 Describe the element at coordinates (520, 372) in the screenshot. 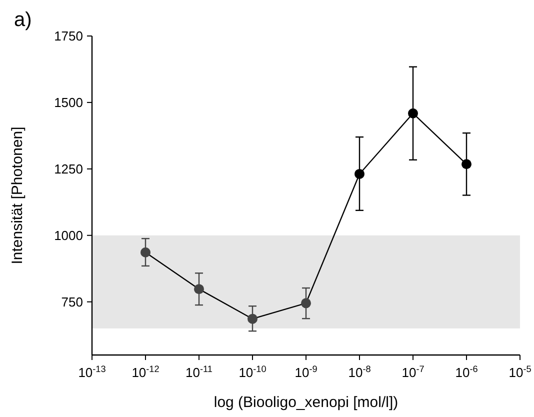

I see `x-tick-label: 10$^{-5}$` at that location.